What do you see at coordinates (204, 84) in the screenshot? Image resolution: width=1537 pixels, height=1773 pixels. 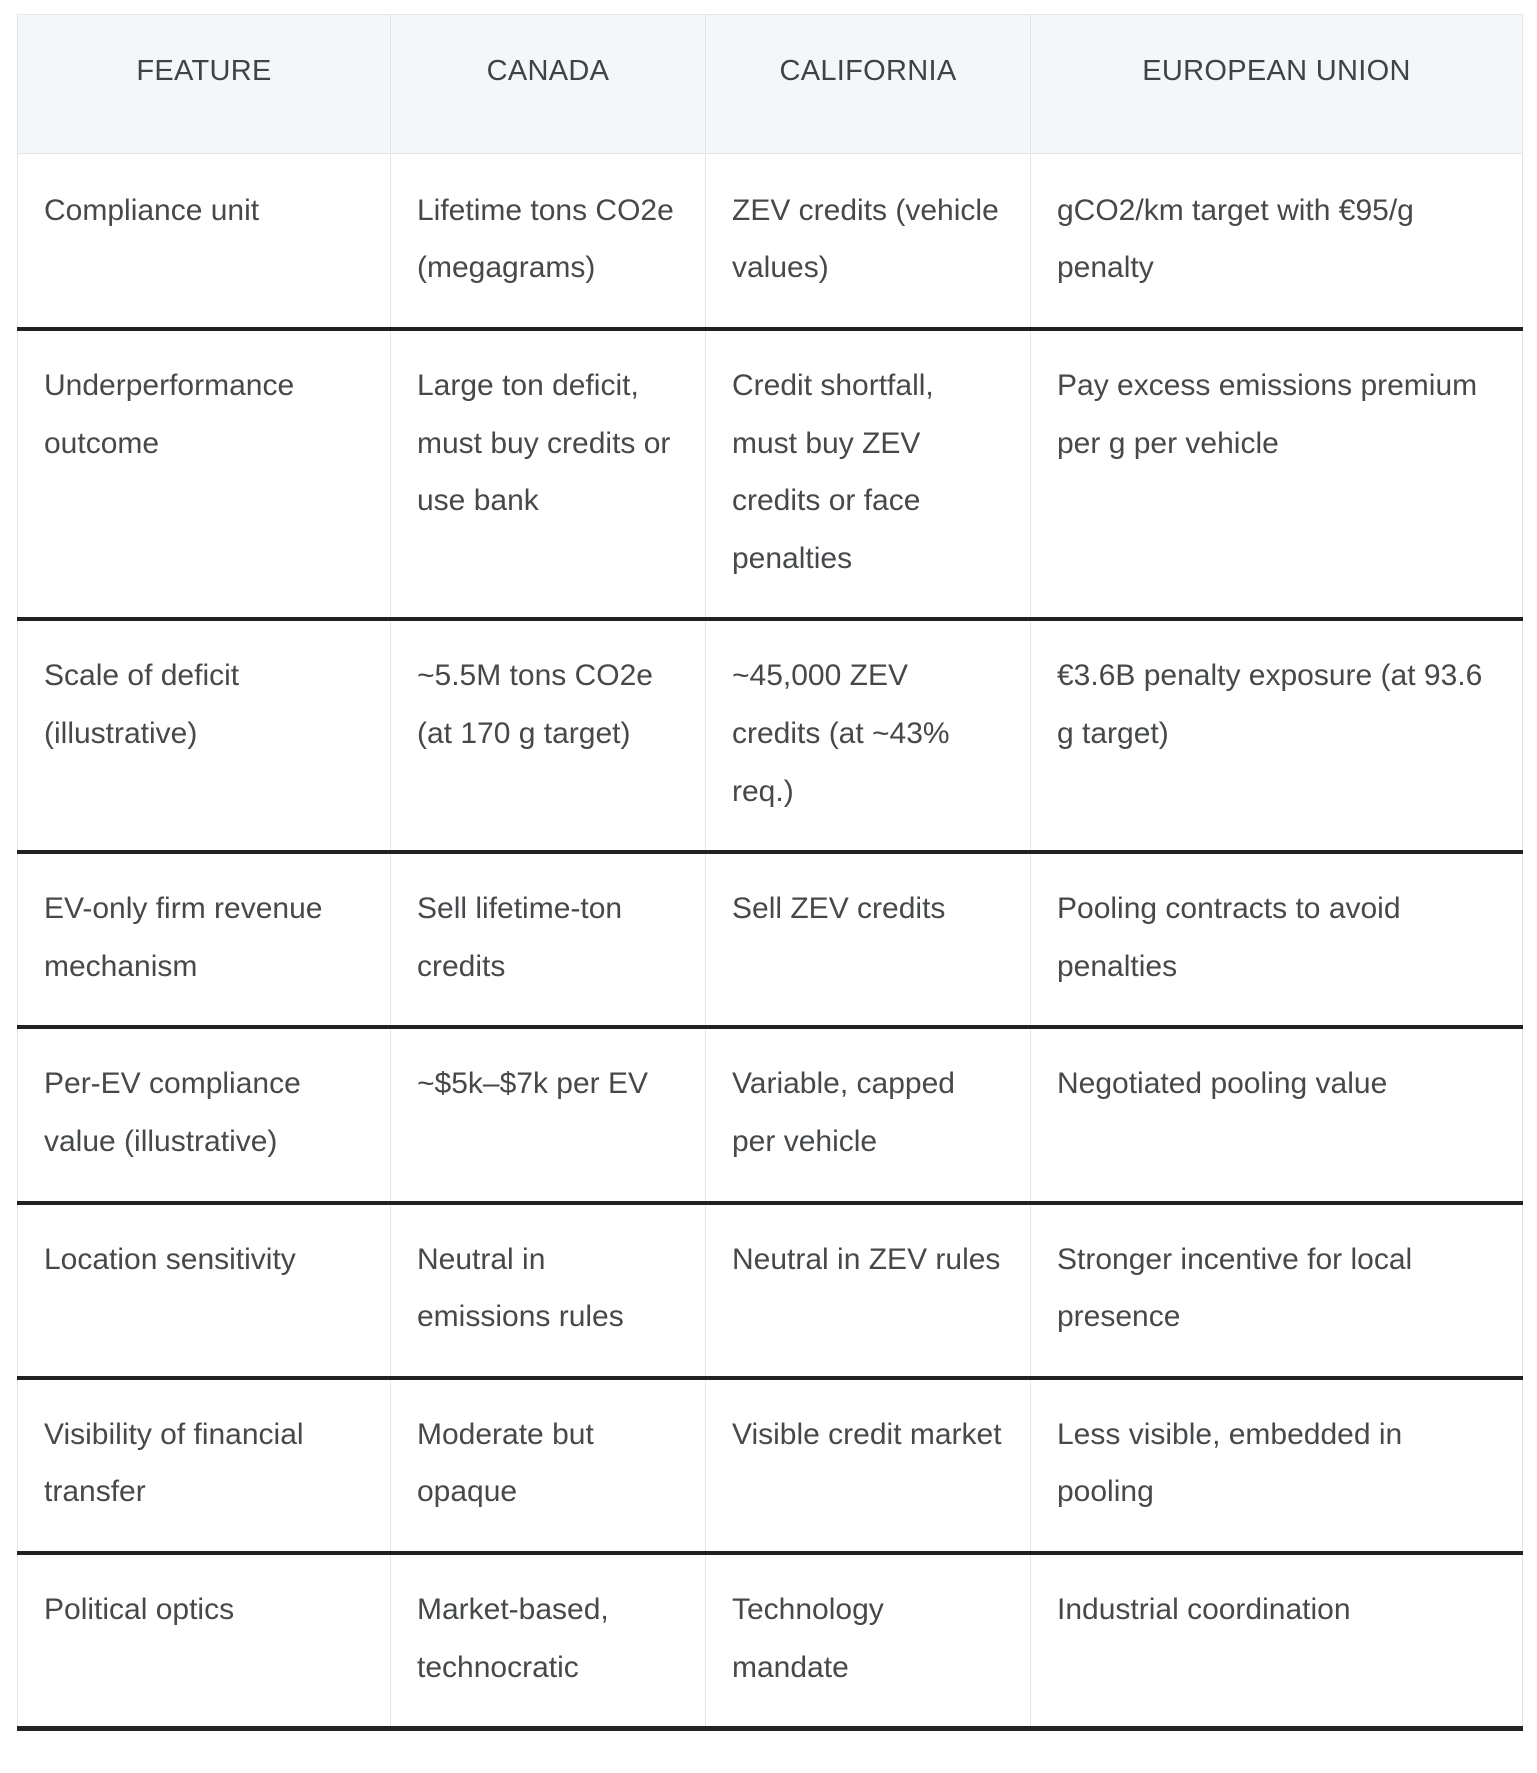 I see `column-header-feature: FEATURE` at bounding box center [204, 84].